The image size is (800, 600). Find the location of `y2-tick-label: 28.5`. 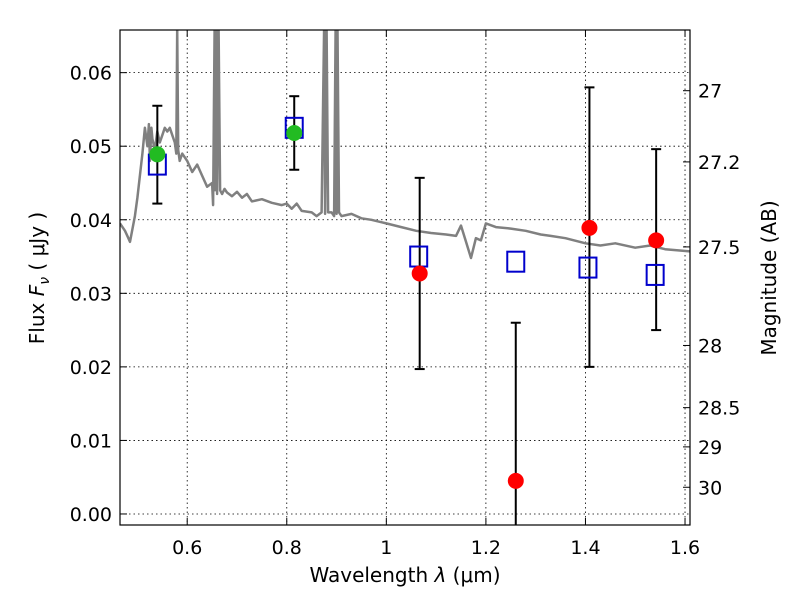

y2-tick-label: 28.5 is located at coordinates (719, 409).